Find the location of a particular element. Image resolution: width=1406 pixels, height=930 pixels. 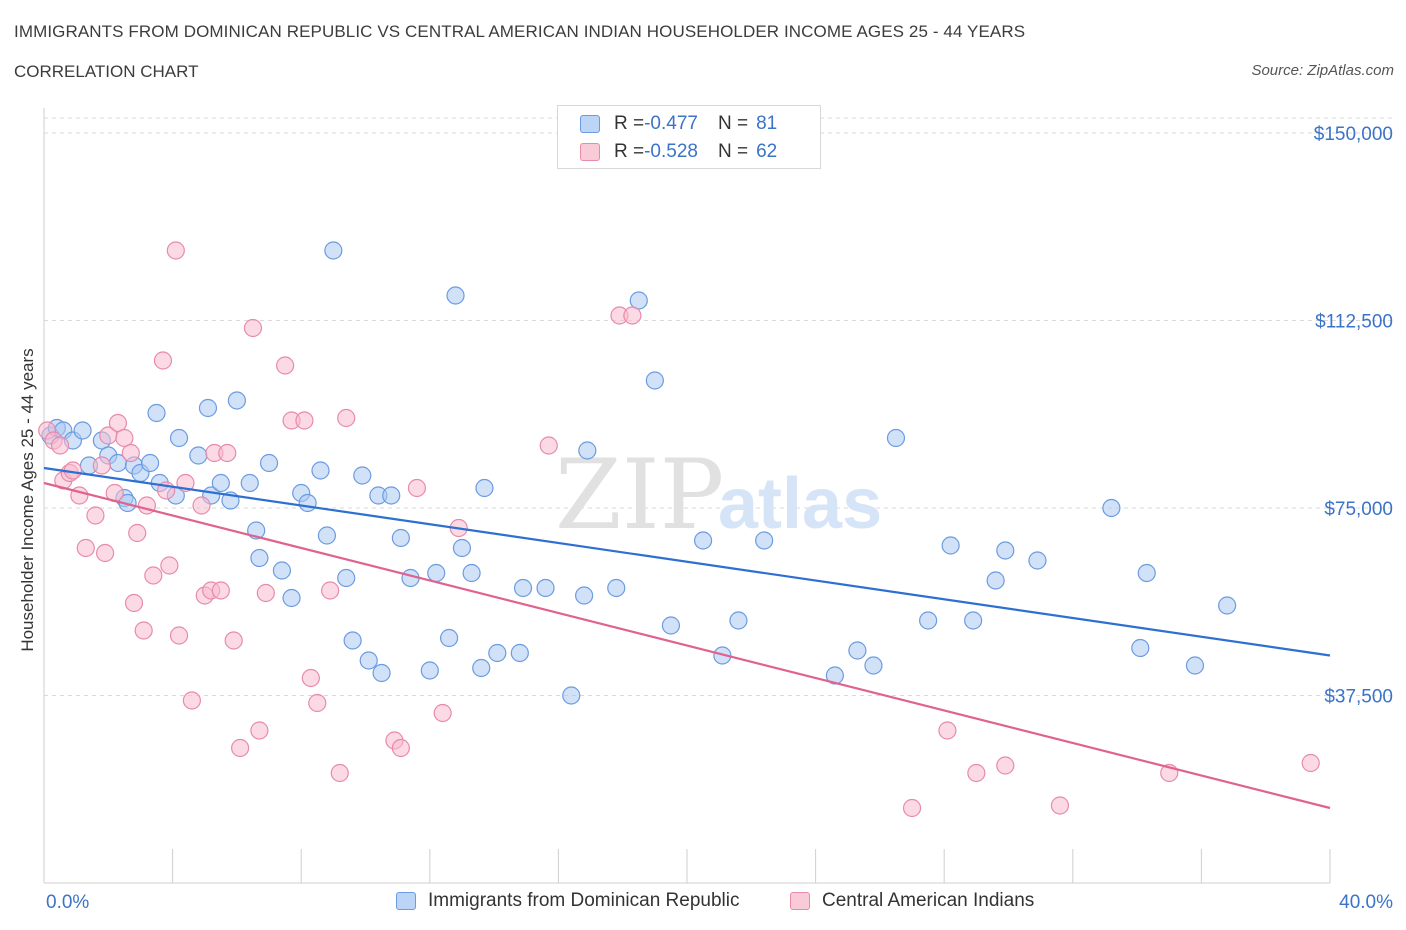

source-credit: Source: ZipAtlas.com is located at coordinates (1322, 70).